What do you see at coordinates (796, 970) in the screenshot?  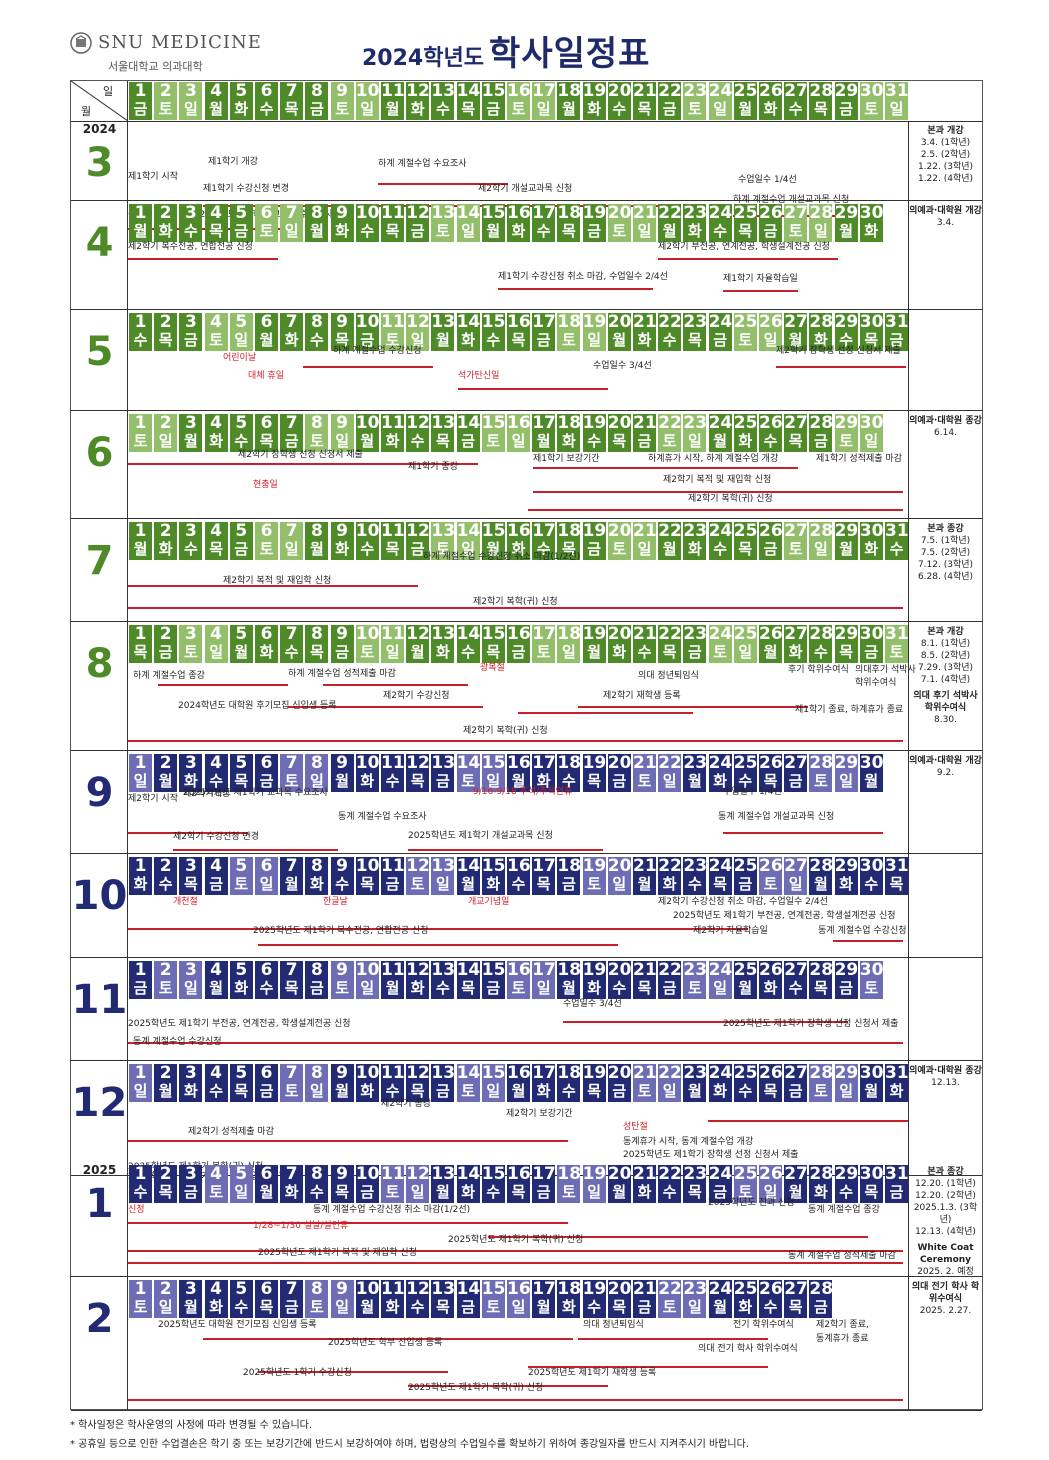 I see `day-number: 27` at bounding box center [796, 970].